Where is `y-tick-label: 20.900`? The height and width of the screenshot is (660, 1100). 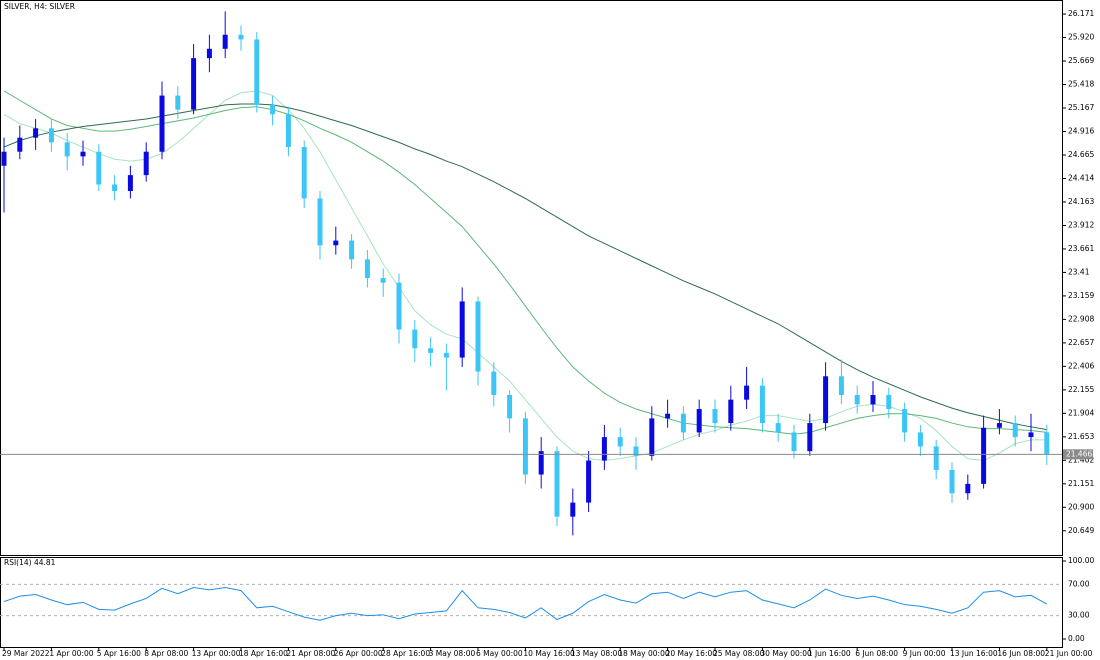 y-tick-label: 20.900 is located at coordinates (1081, 506).